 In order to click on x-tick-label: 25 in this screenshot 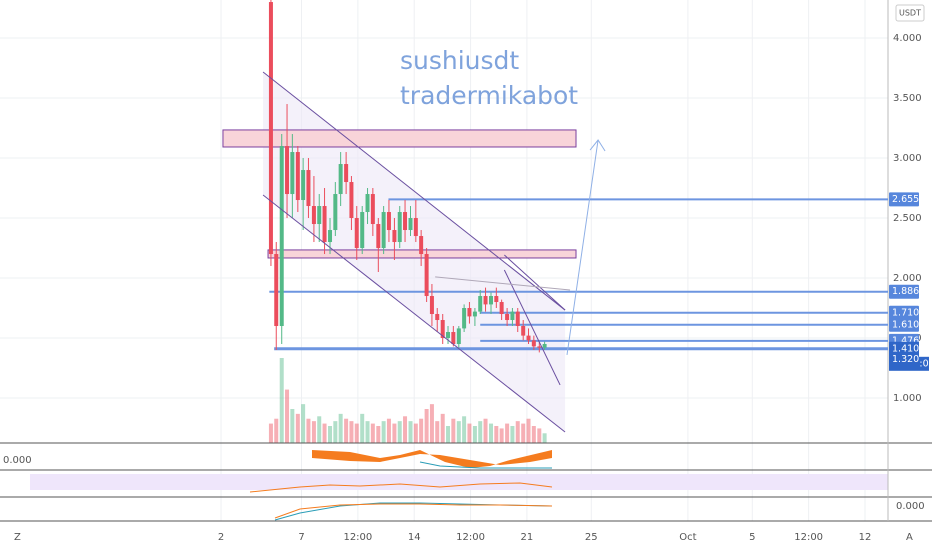, I will do `click(591, 537)`.